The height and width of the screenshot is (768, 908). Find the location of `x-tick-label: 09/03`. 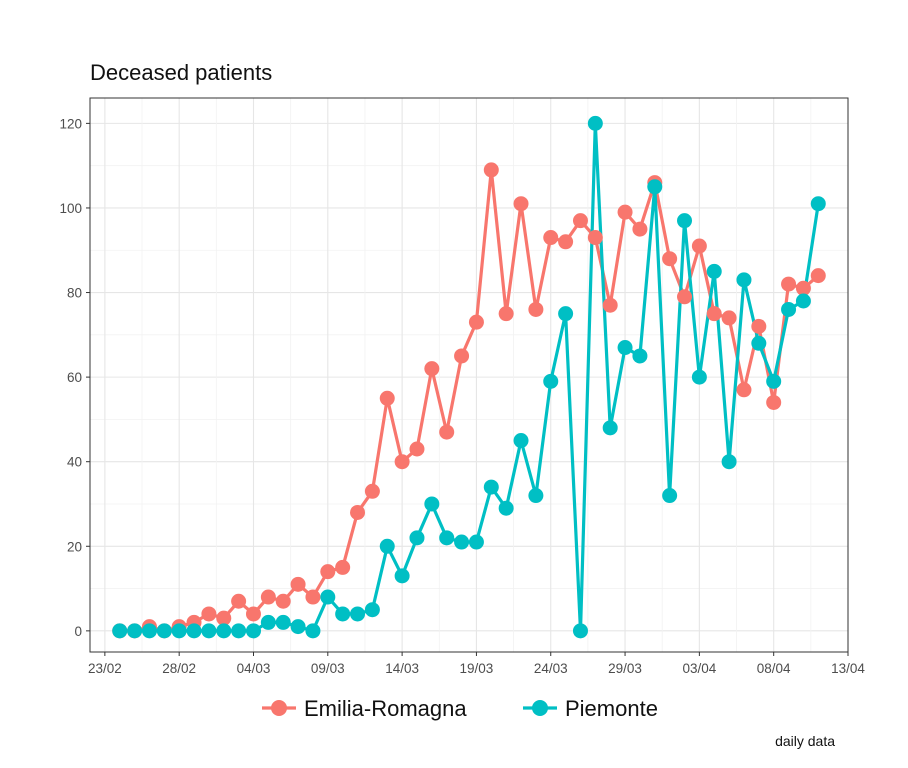

x-tick-label: 09/03 is located at coordinates (328, 668).